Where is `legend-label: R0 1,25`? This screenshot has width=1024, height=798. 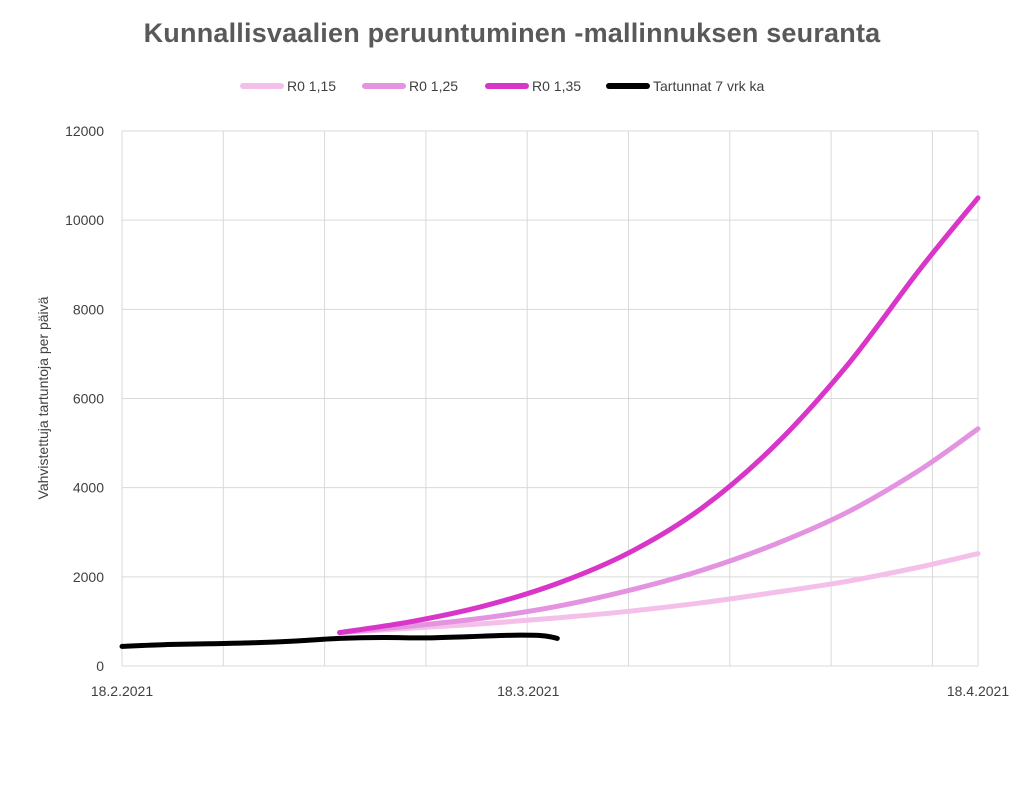
legend-label: R0 1,25 is located at coordinates (434, 86).